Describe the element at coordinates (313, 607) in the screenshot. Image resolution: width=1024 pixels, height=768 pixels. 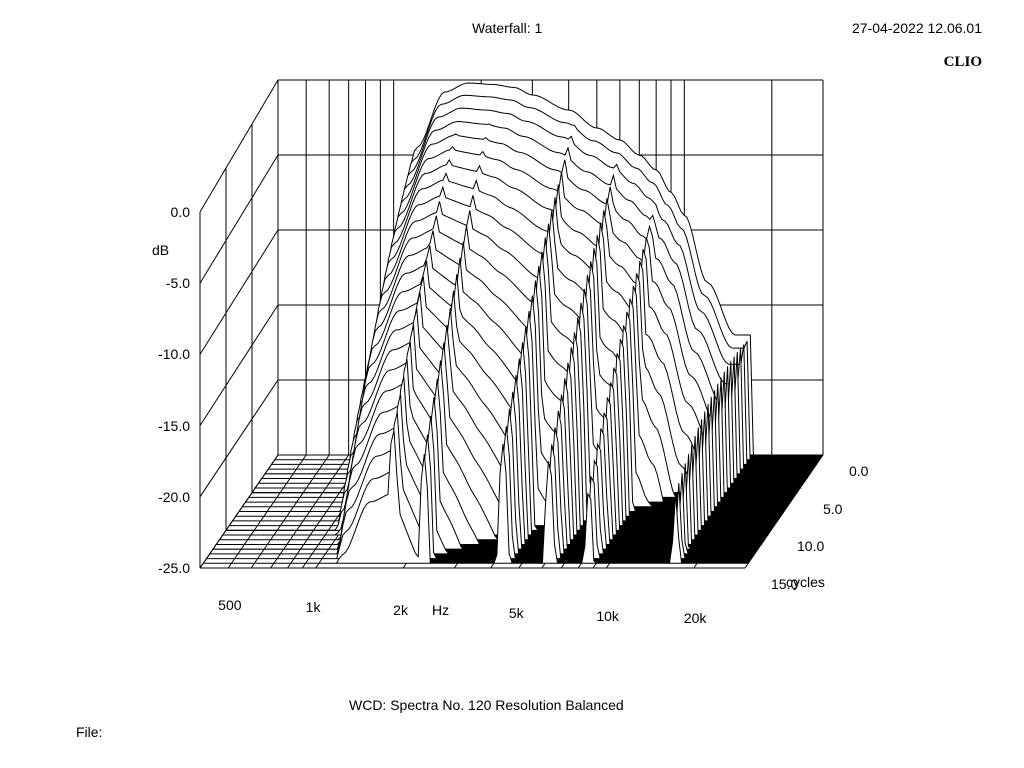
I see `x-tick-label: 1k` at that location.